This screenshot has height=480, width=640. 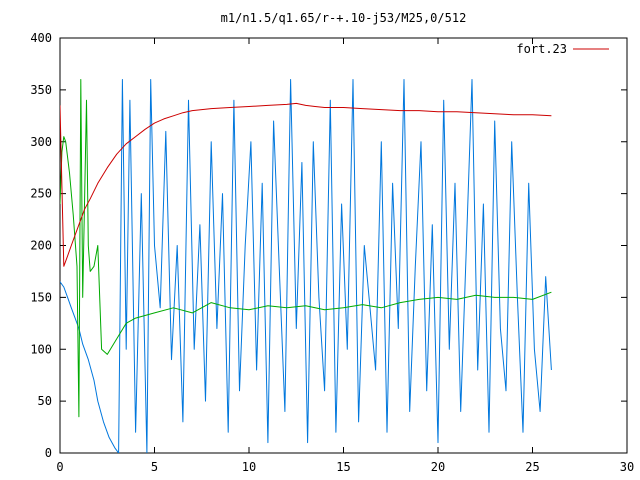 What do you see at coordinates (154, 467) in the screenshot?
I see `x-tick-label: 5` at bounding box center [154, 467].